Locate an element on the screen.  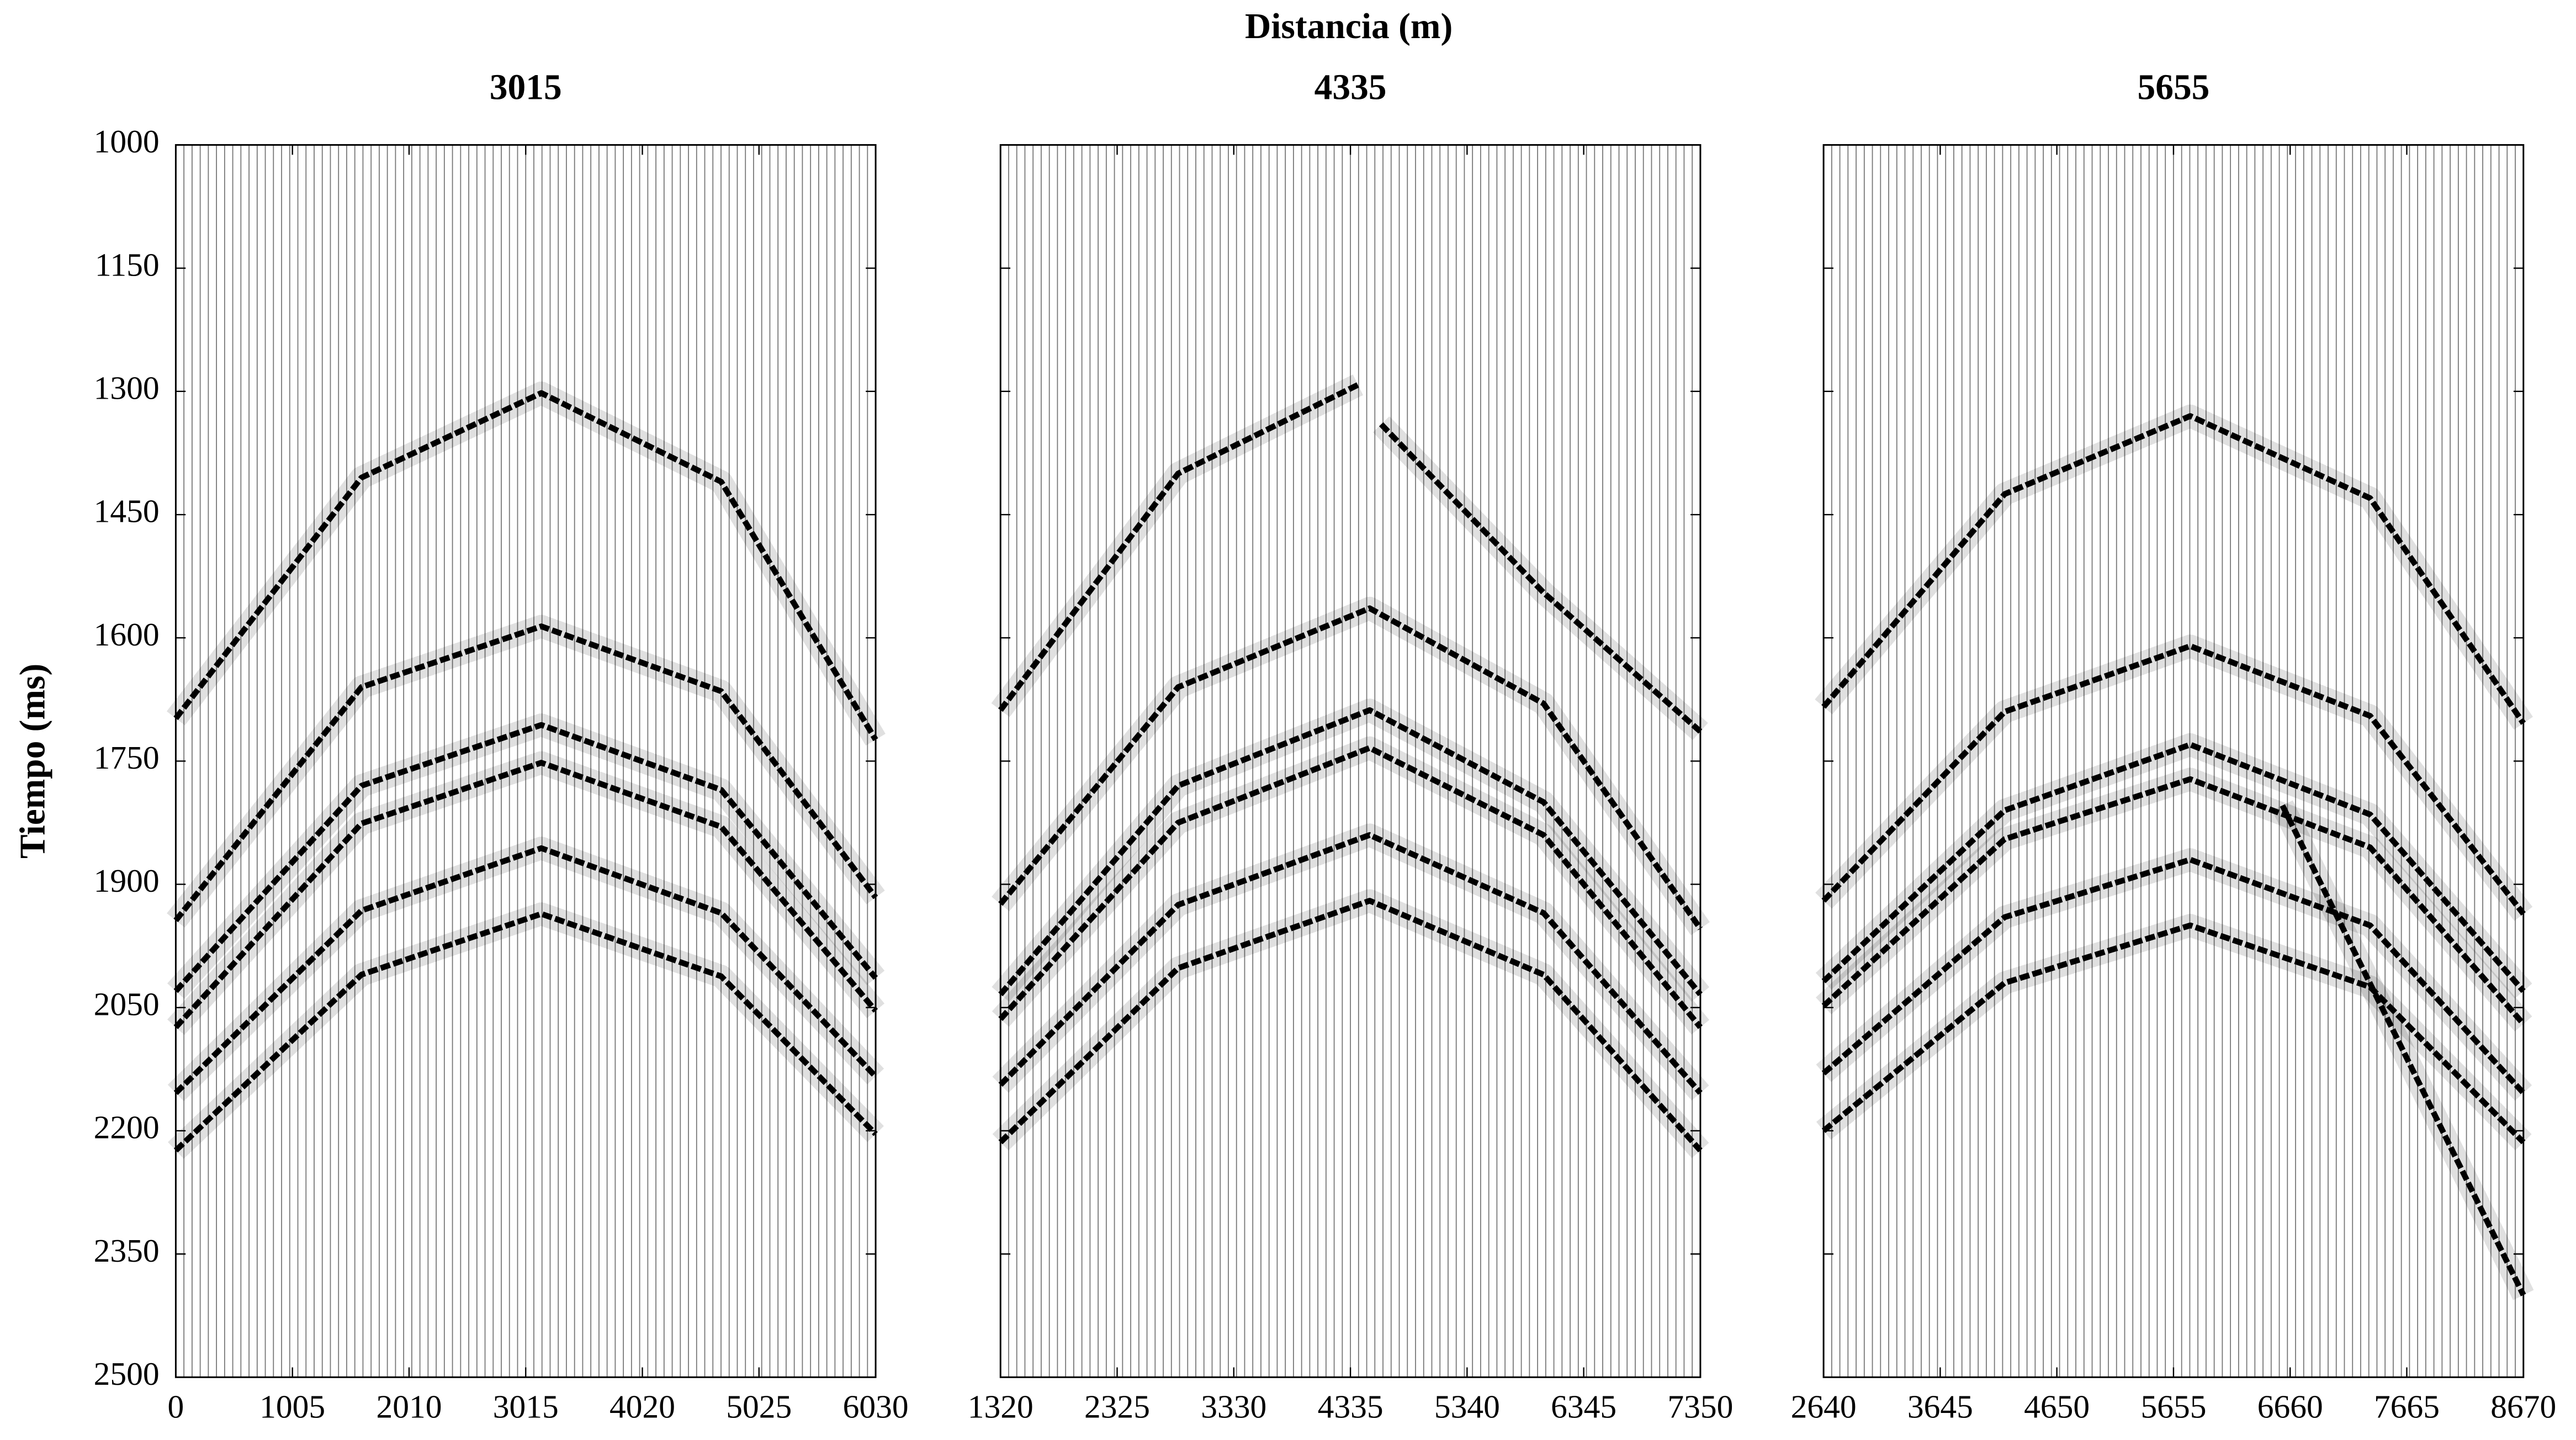
x-tick-label: 5340 is located at coordinates (1467, 1407).